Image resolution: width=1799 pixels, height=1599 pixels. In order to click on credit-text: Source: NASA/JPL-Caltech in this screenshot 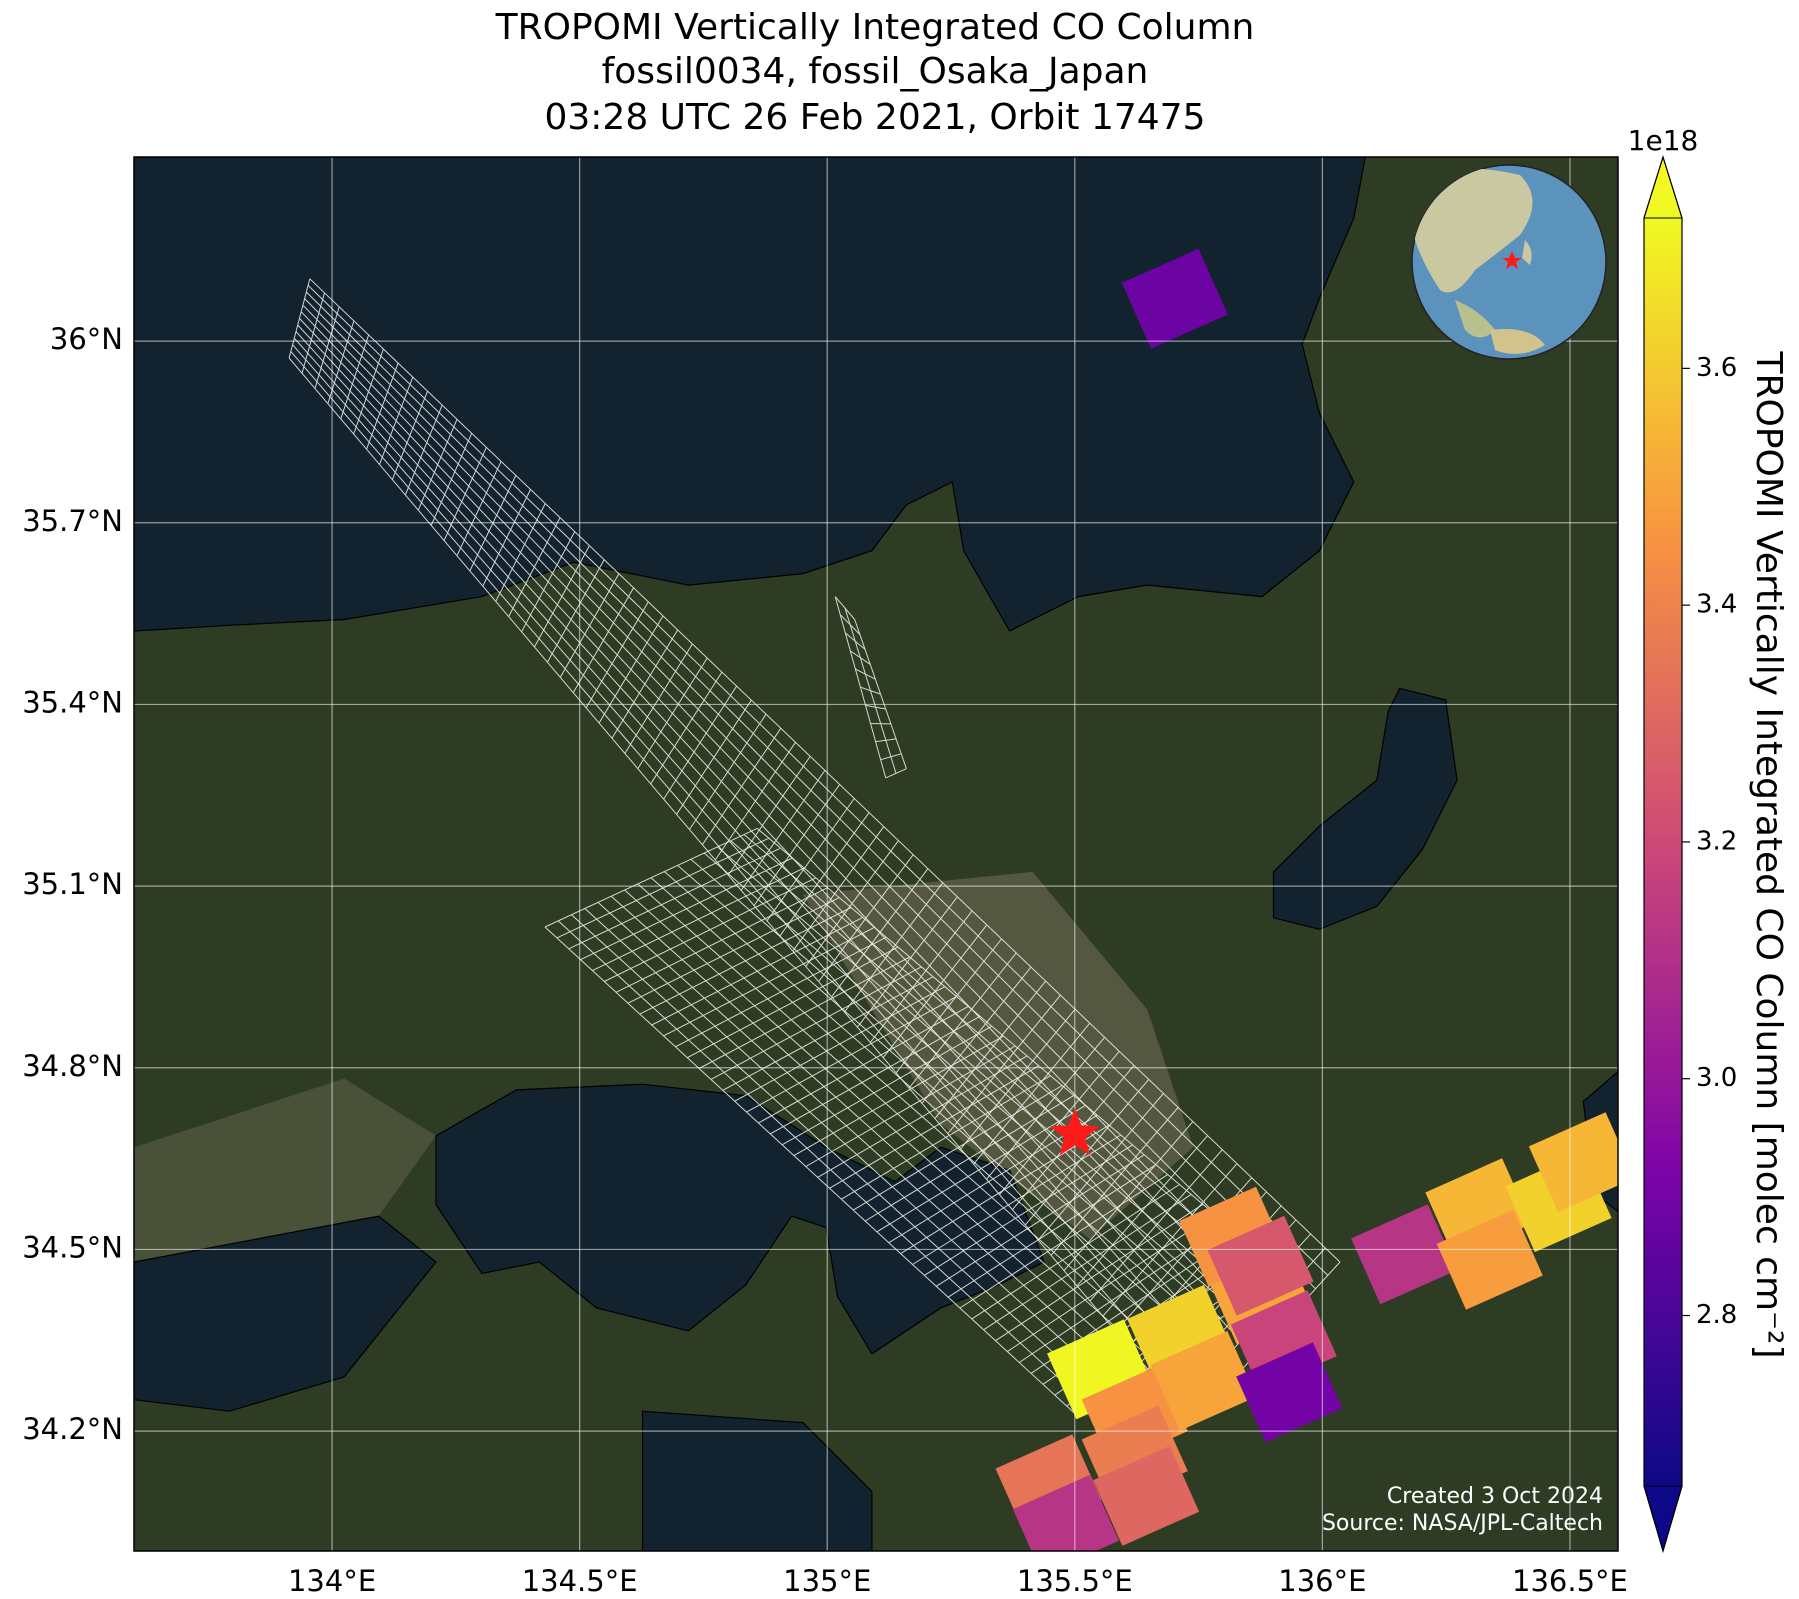, I will do `click(1462, 1523)`.